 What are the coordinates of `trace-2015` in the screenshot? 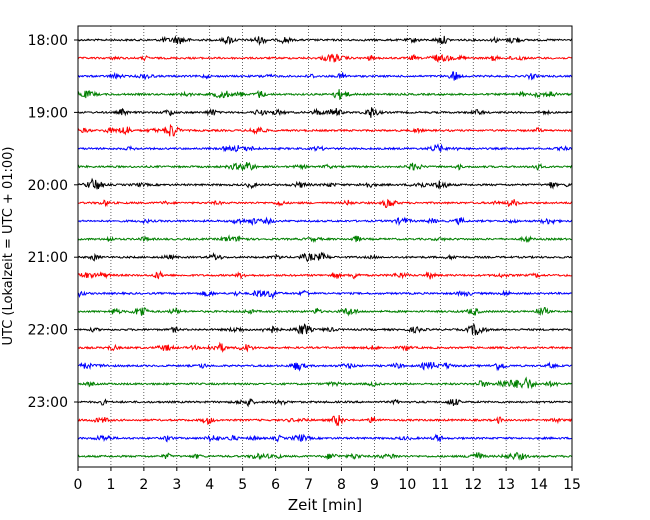 It's located at (325, 203).